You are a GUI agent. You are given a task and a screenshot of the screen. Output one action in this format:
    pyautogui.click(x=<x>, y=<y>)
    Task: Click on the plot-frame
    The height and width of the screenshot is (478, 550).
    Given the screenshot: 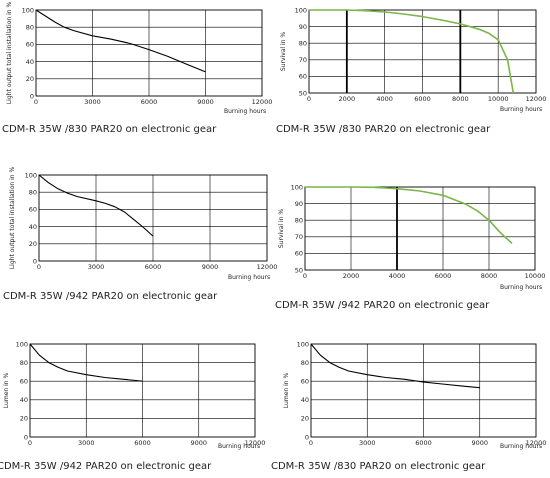 What is the action you would take?
    pyautogui.click(x=420, y=228)
    